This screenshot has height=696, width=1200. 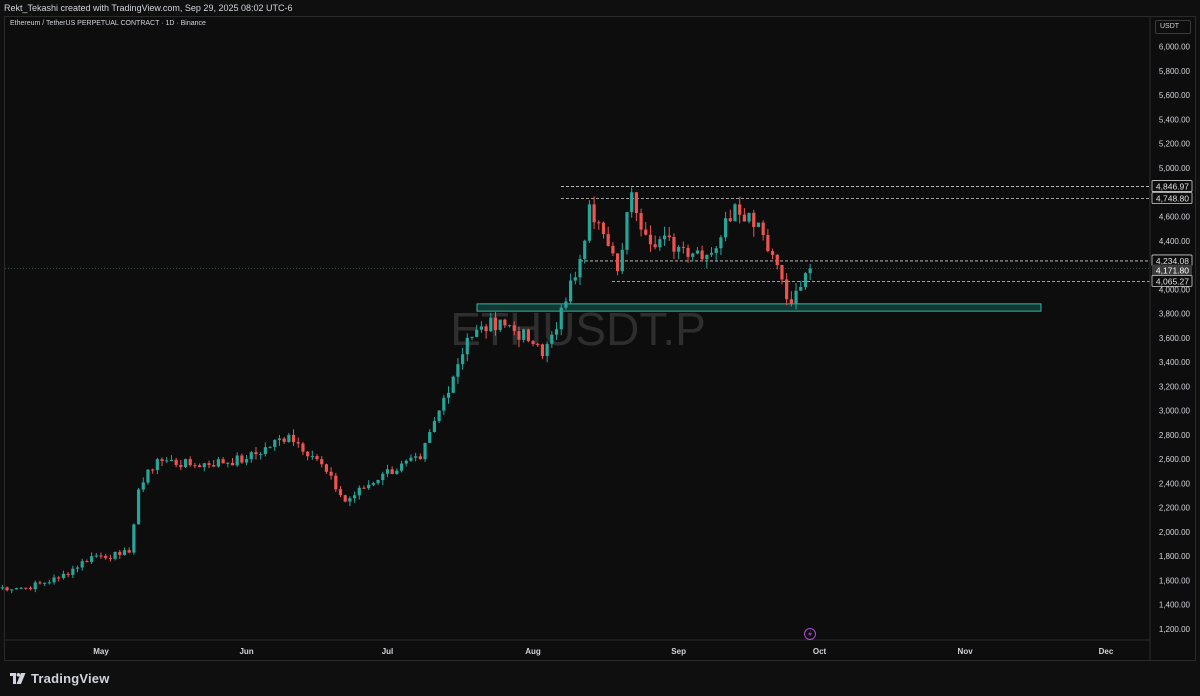 I want to click on price-label-text: 4,234.08, so click(x=1172, y=261).